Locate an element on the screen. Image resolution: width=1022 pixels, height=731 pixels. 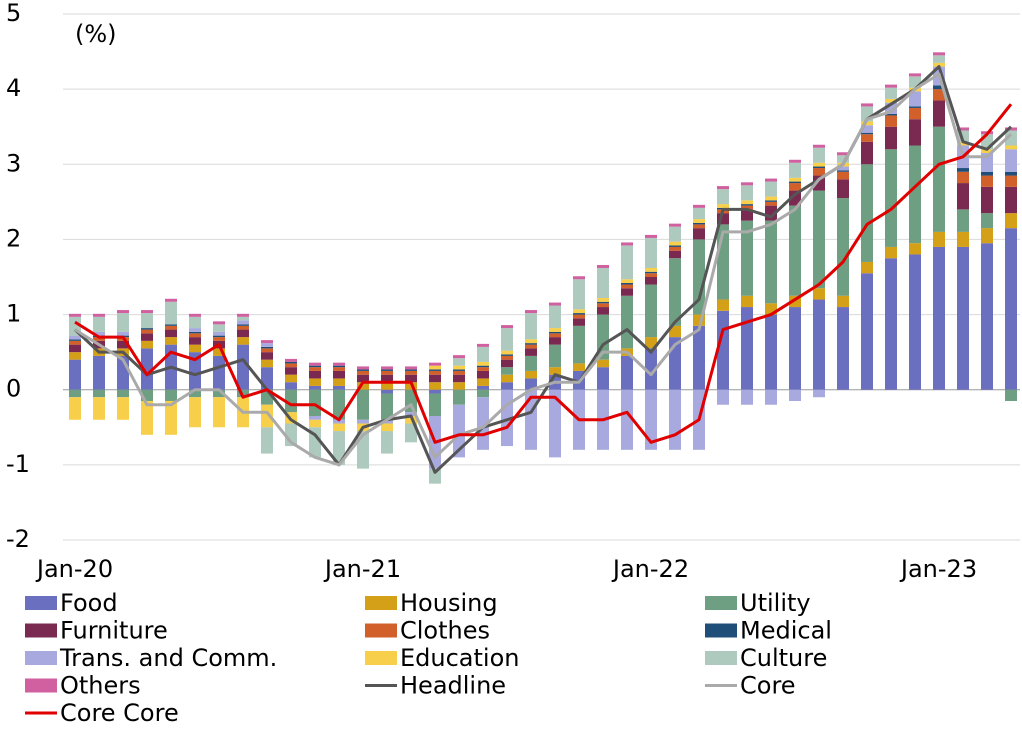
legend-label: Core Core is located at coordinates (119, 713).